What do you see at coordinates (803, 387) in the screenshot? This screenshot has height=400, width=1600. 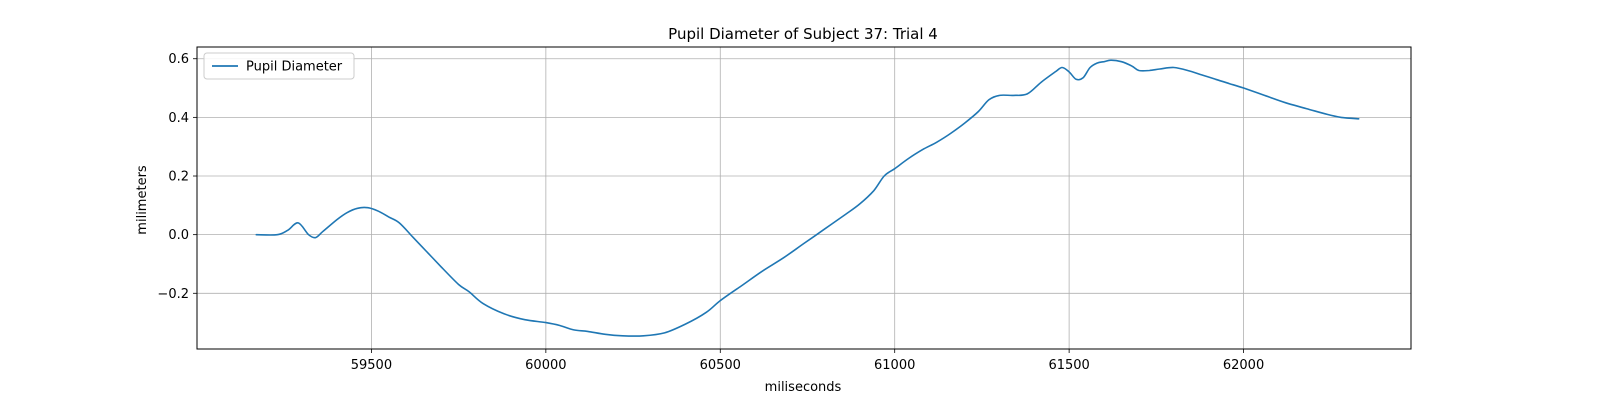 I see `x-axis-label: miliseconds` at bounding box center [803, 387].